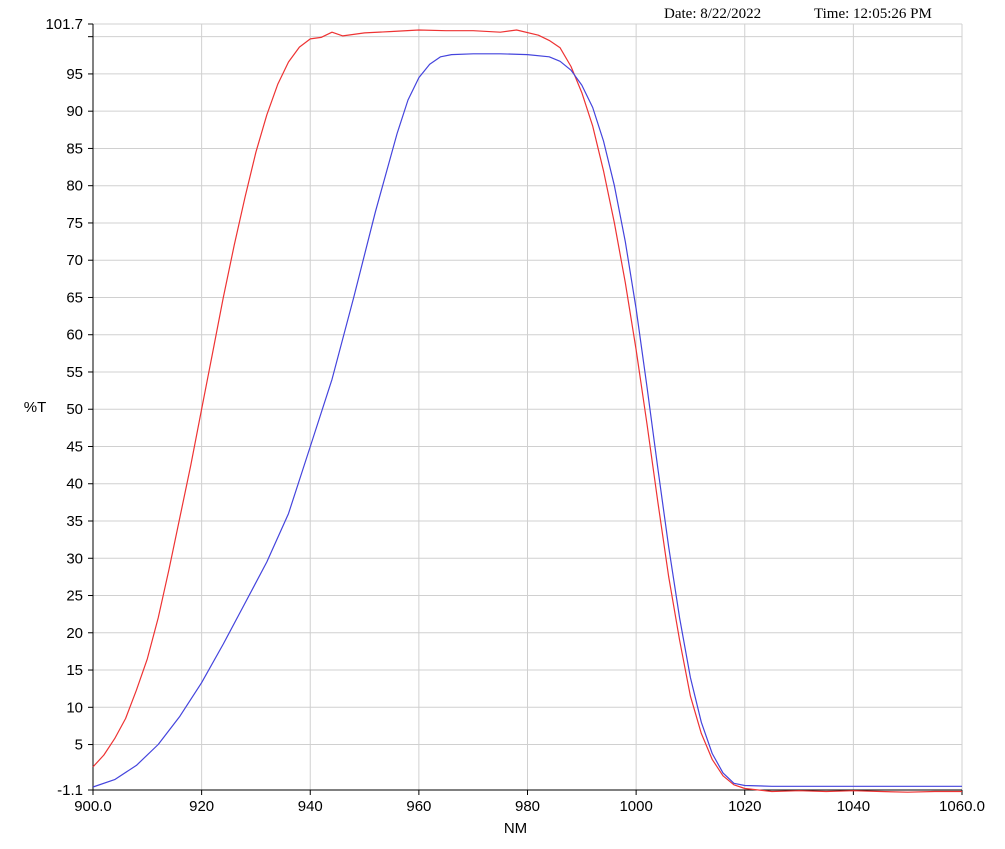 The height and width of the screenshot is (849, 1005). I want to click on x-tick-label: 920, so click(201, 806).